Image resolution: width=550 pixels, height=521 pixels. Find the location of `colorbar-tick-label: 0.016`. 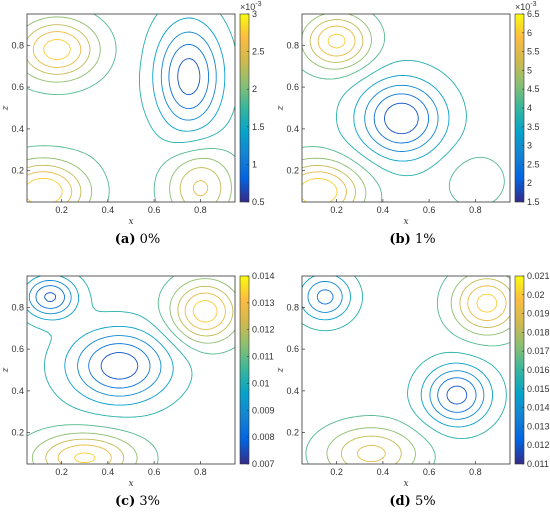

colorbar-tick-label: 0.016 is located at coordinates (538, 370).